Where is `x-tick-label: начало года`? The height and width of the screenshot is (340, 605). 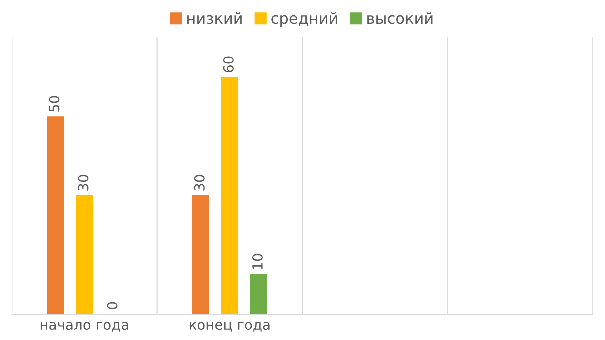 x-tick-label: начало года is located at coordinates (84, 327).